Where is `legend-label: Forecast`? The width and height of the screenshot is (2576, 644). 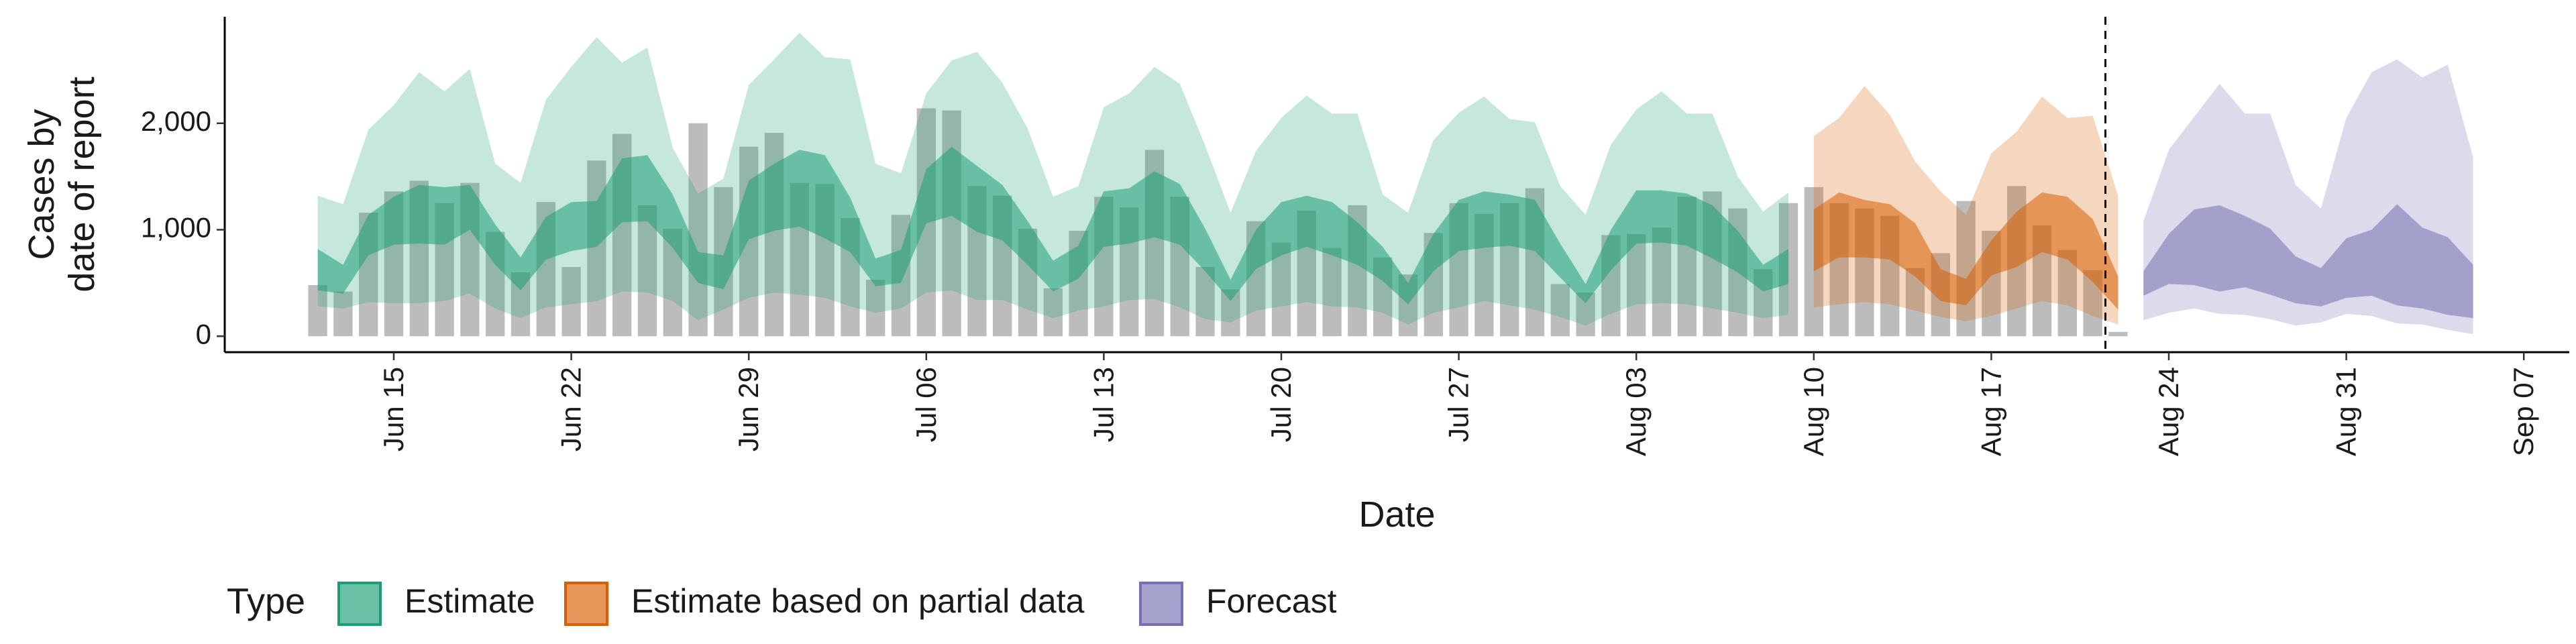
legend-label: Forecast is located at coordinates (1271, 601).